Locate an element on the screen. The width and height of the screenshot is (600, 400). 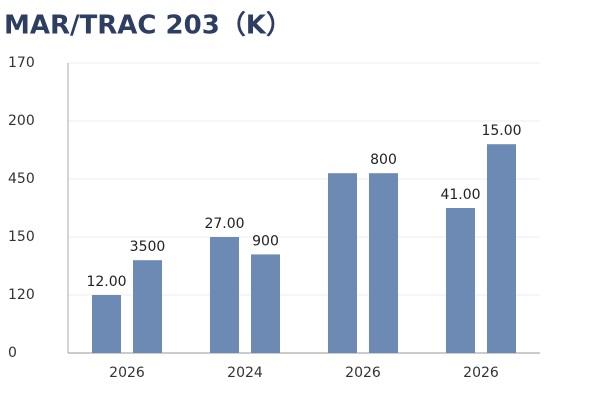
bar-annotation: 27.00 is located at coordinates (224, 224).